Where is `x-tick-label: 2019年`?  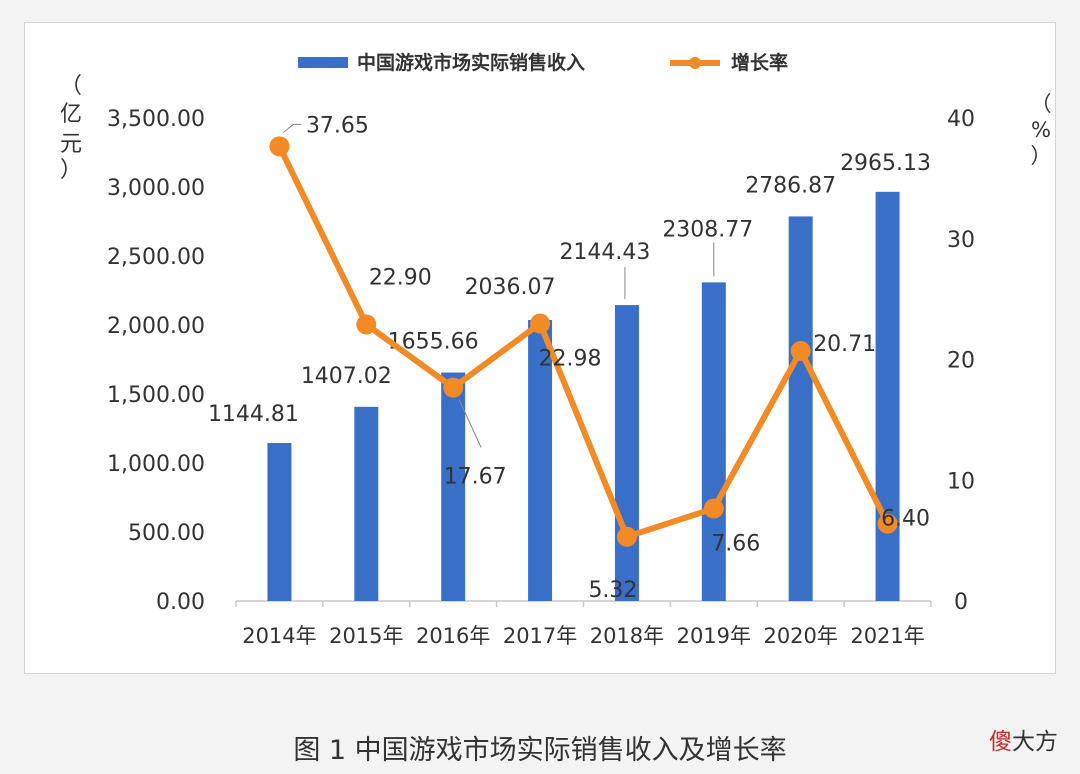 x-tick-label: 2019年 is located at coordinates (714, 636).